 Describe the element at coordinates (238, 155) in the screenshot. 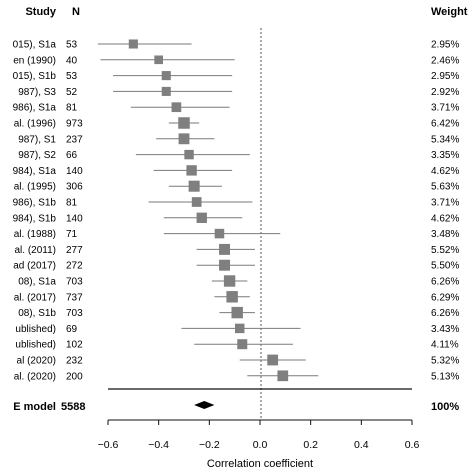

I see `study-row: 987), S2 66 3.35%` at that location.